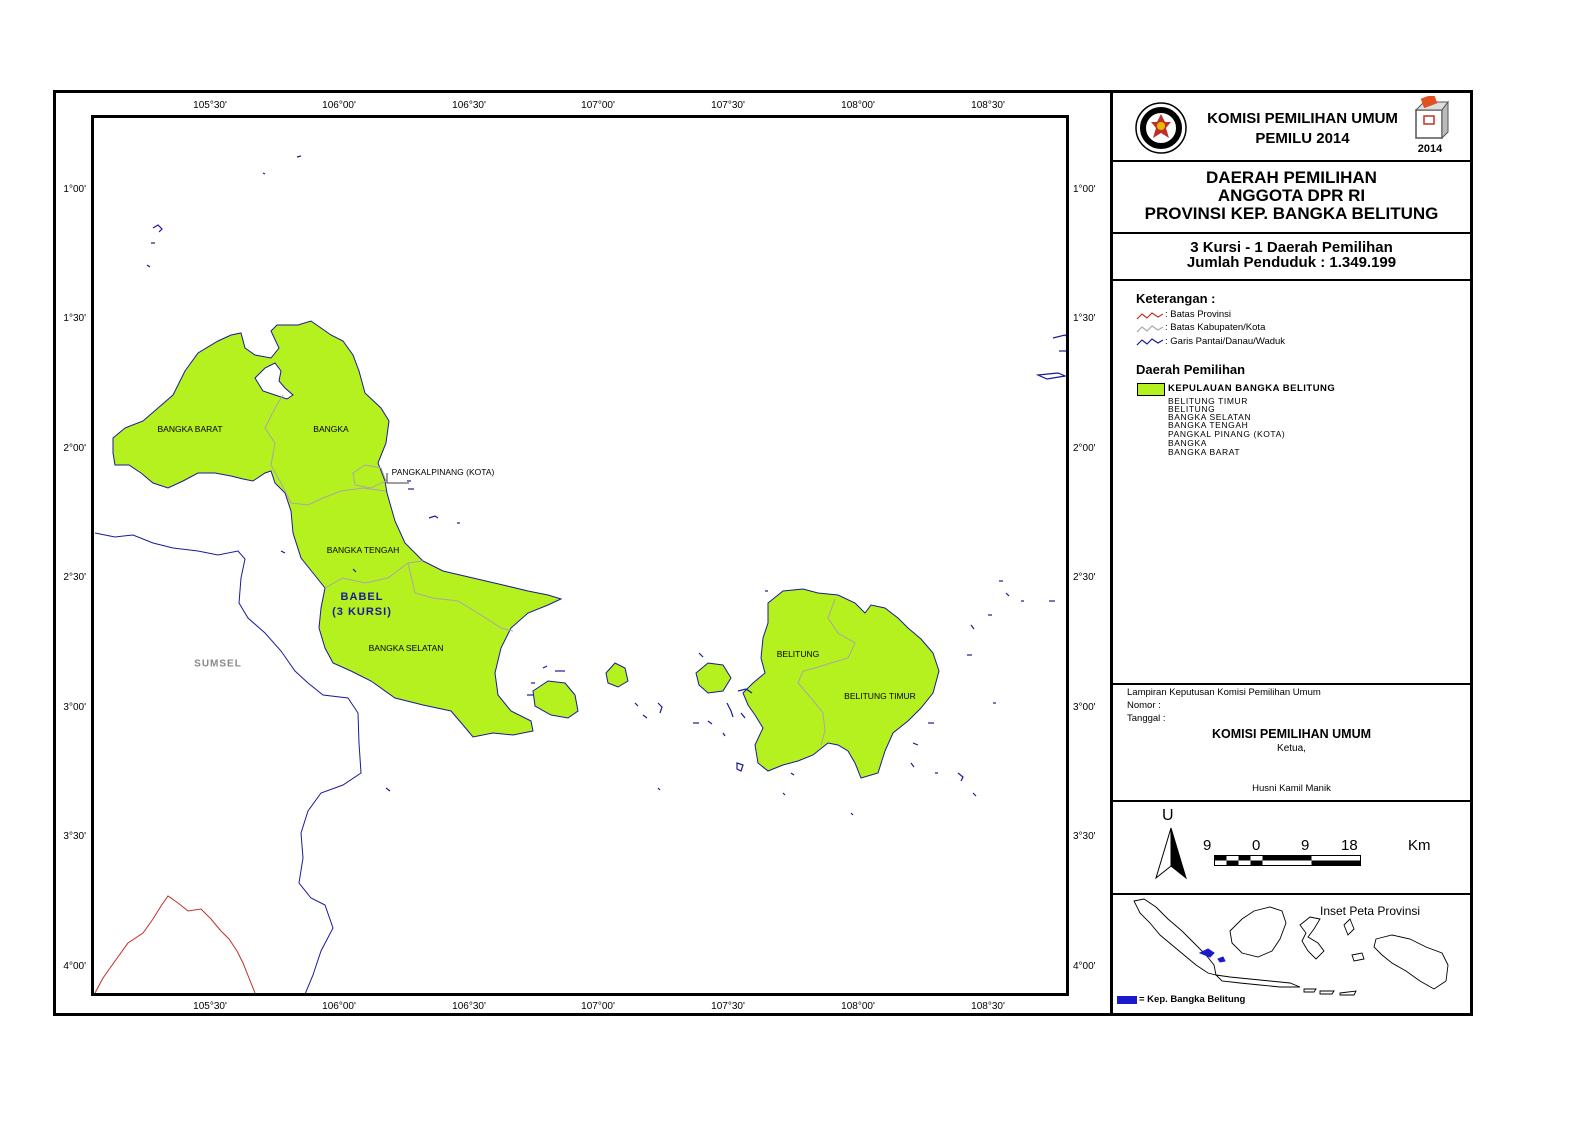 The image size is (1587, 1122). Describe the element at coordinates (1210, 417) in the screenshot. I see `kabupaten-item: BANGKA SELATAN` at that location.